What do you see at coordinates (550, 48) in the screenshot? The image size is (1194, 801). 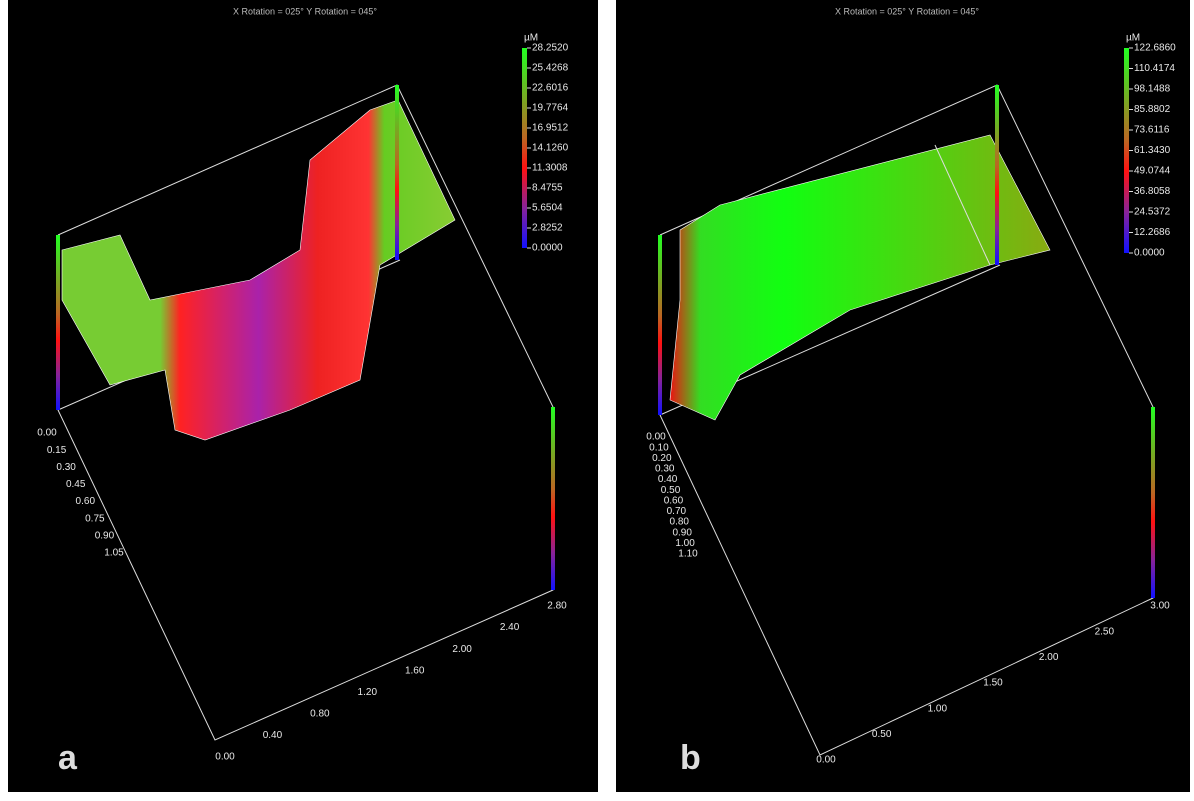 I see `colorbar-label: 28.2520` at bounding box center [550, 48].